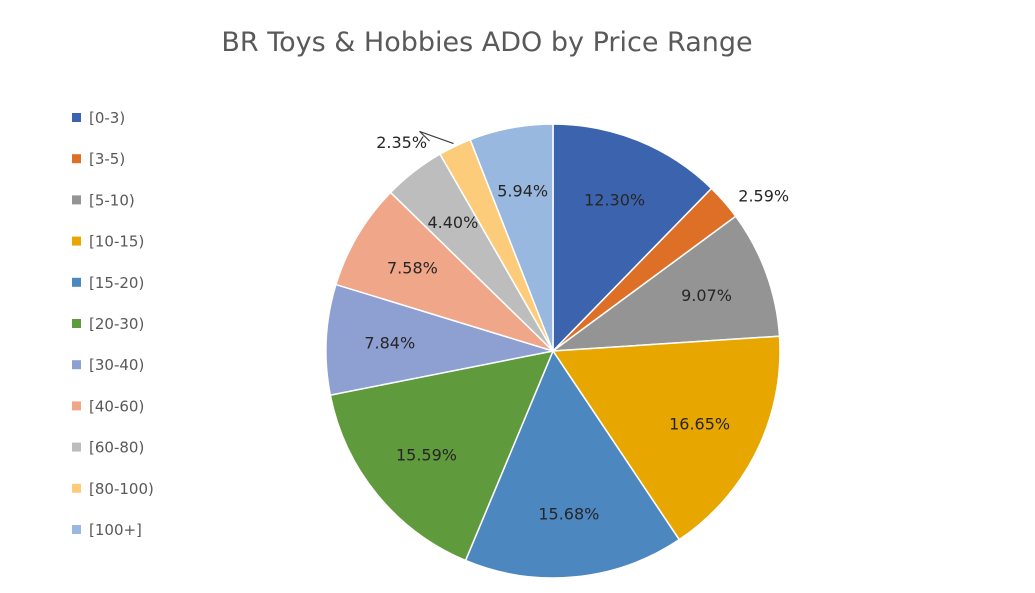 The height and width of the screenshot is (593, 1035). What do you see at coordinates (116, 365) in the screenshot?
I see `legend-label: [30-40)` at bounding box center [116, 365].